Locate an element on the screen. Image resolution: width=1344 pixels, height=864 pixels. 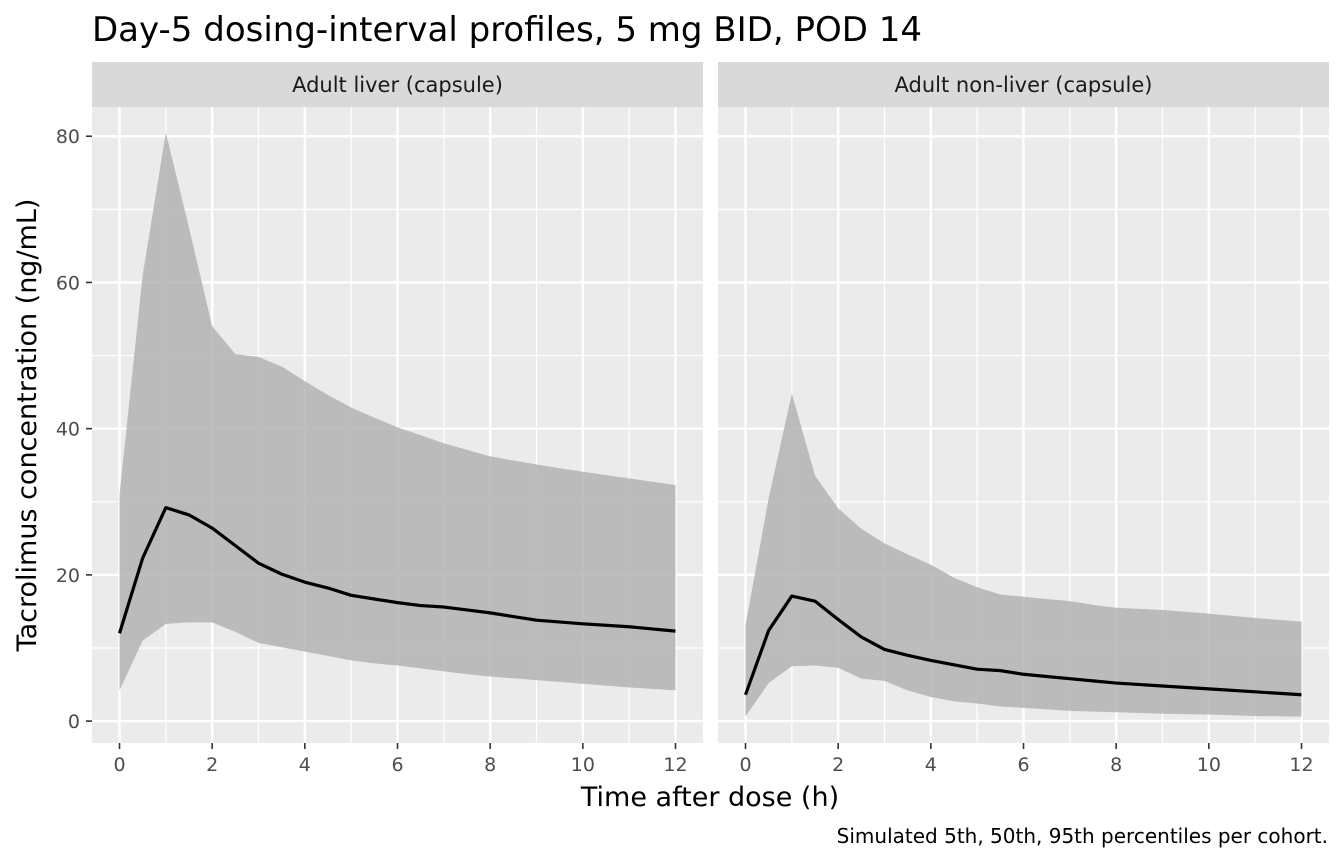
y-tick-label: 80 is located at coordinates (68, 137).